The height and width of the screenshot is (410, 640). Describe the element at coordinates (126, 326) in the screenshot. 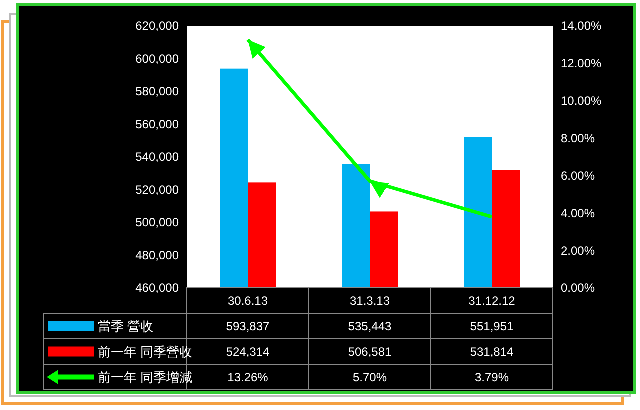

I see `legend-label: 當季 營收` at that location.